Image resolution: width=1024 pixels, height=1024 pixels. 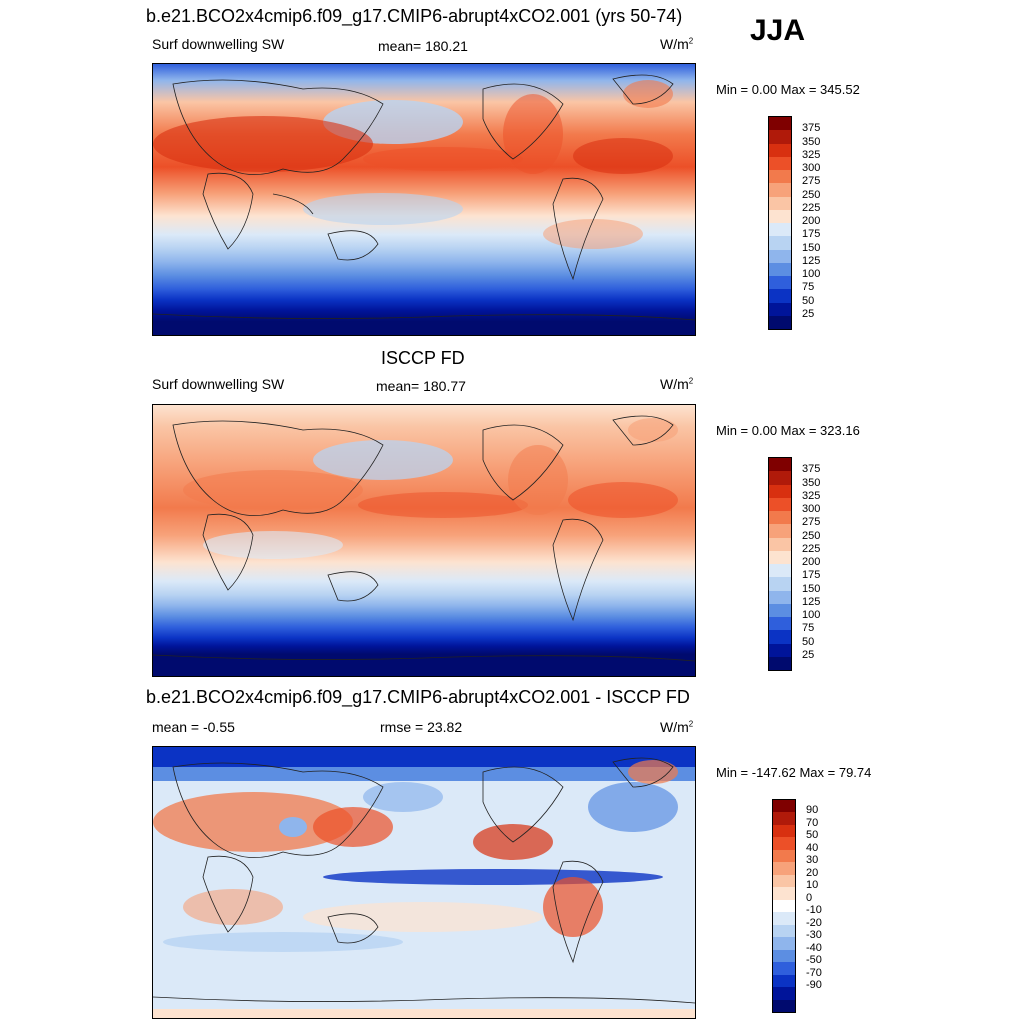 What do you see at coordinates (808, 654) in the screenshot?
I see `colorbar-tick-label: 25` at bounding box center [808, 654].